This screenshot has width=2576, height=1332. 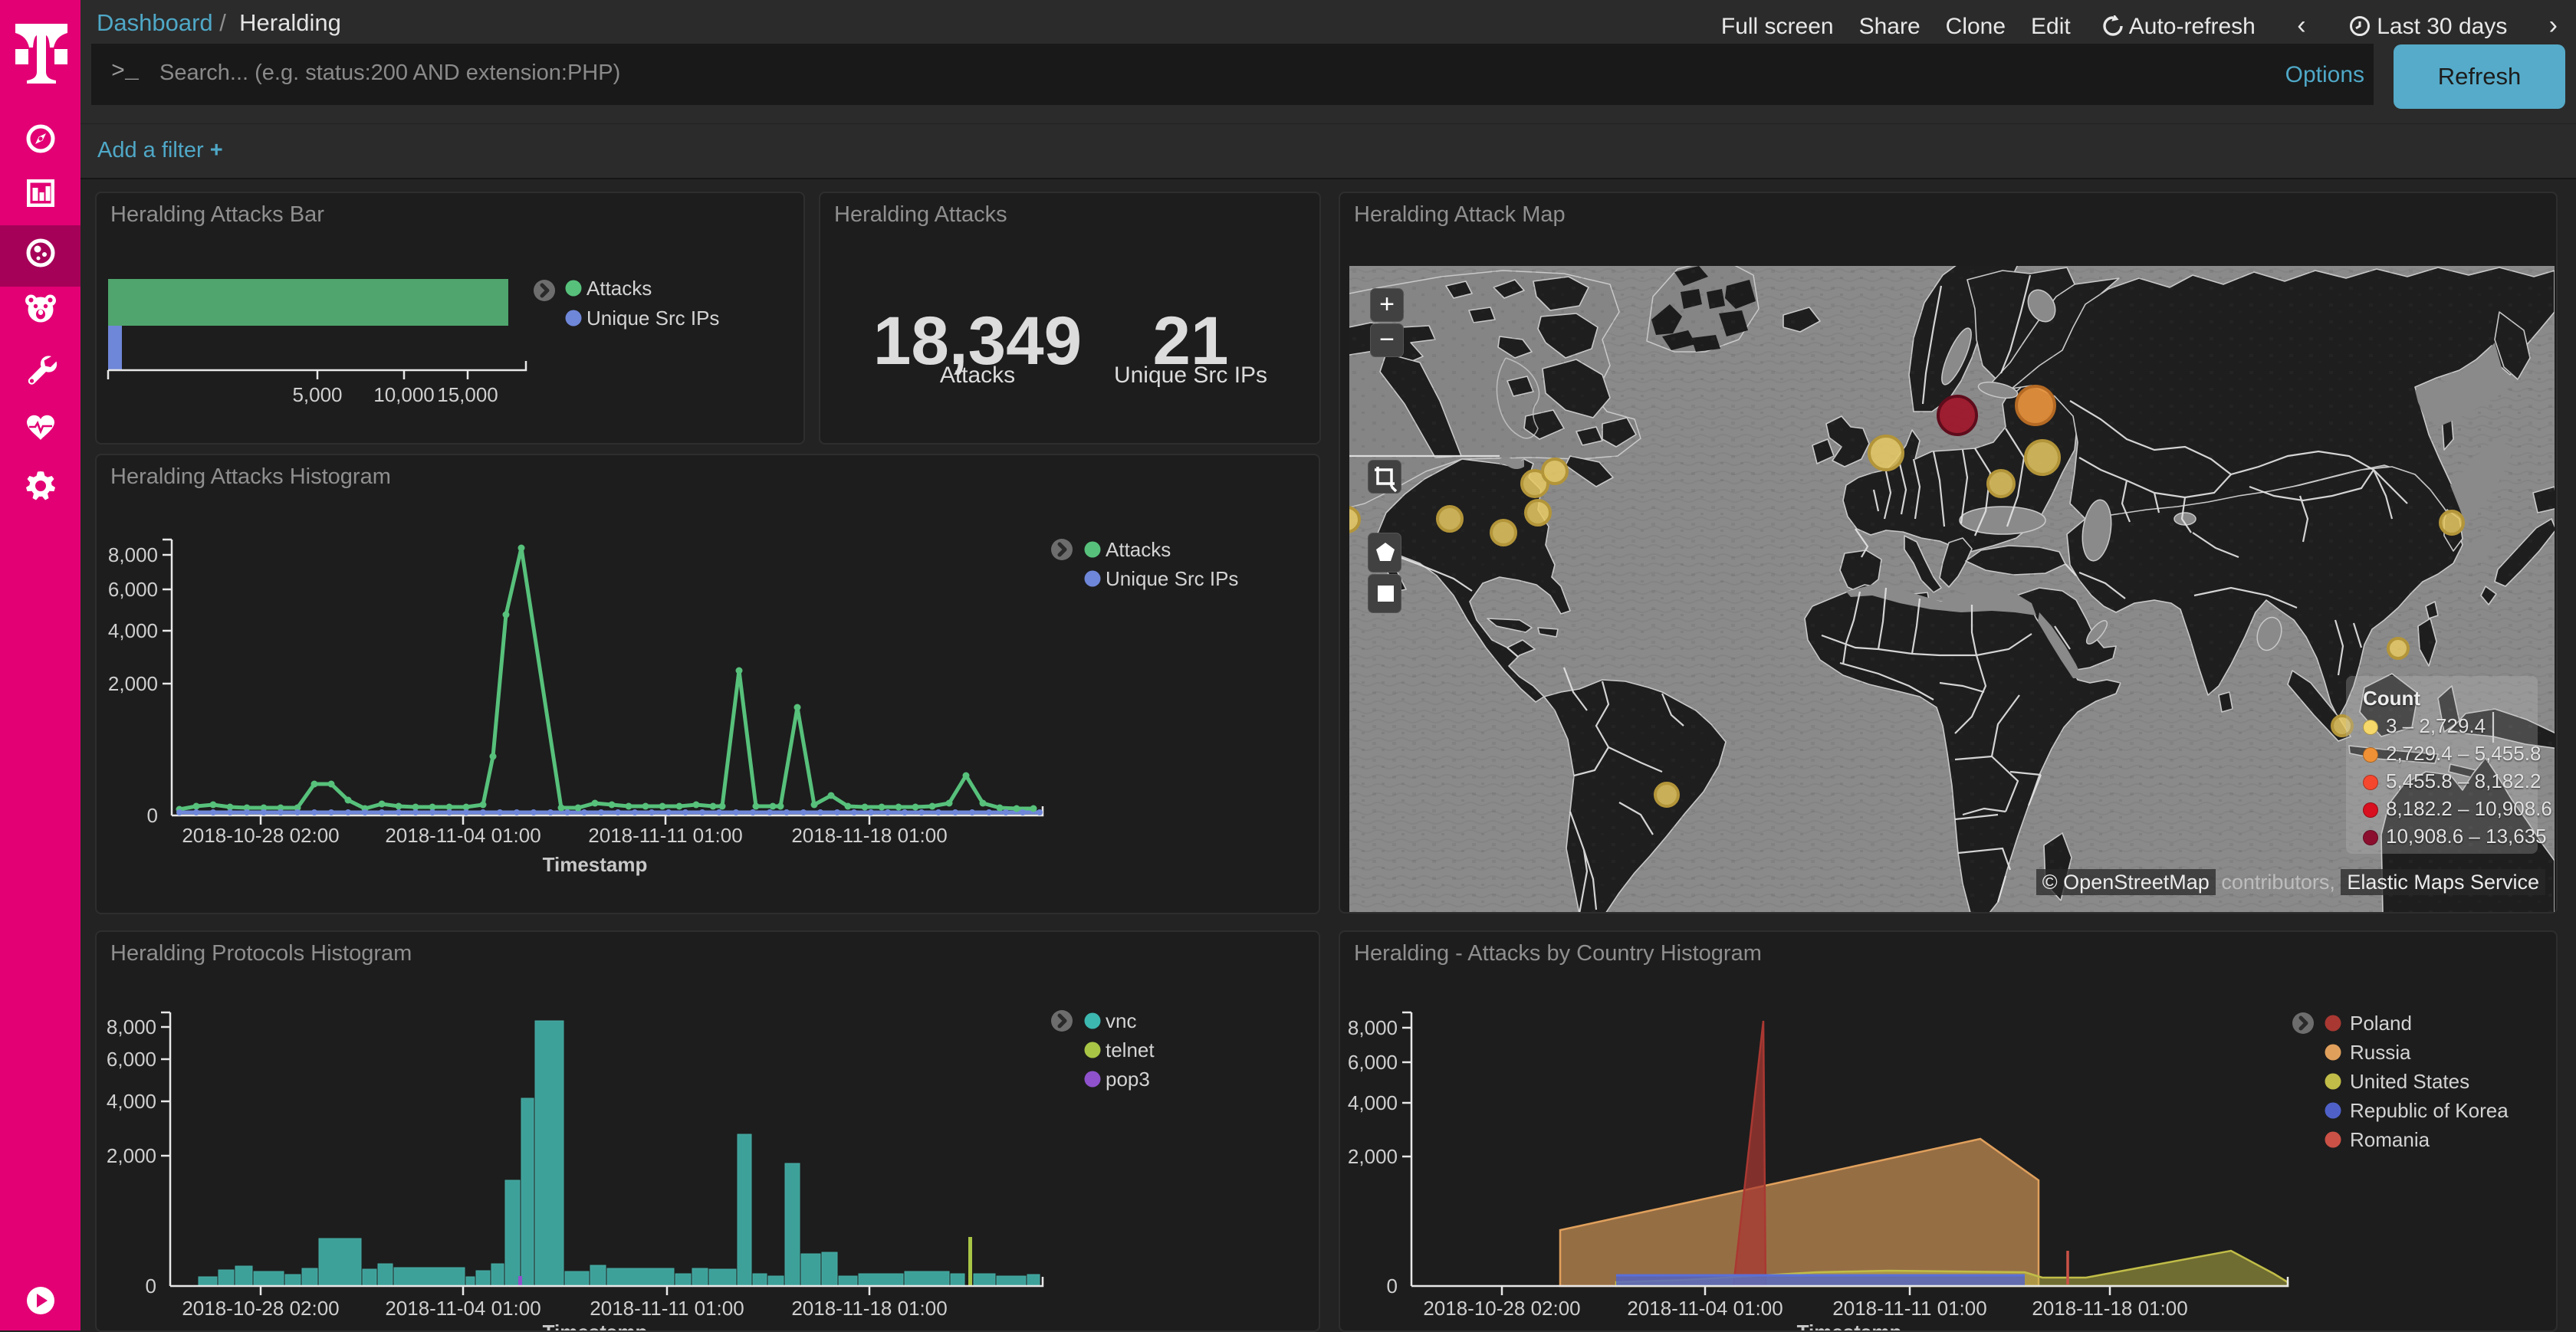 What do you see at coordinates (467, 394) in the screenshot?
I see `svg-text: 15,000` at bounding box center [467, 394].